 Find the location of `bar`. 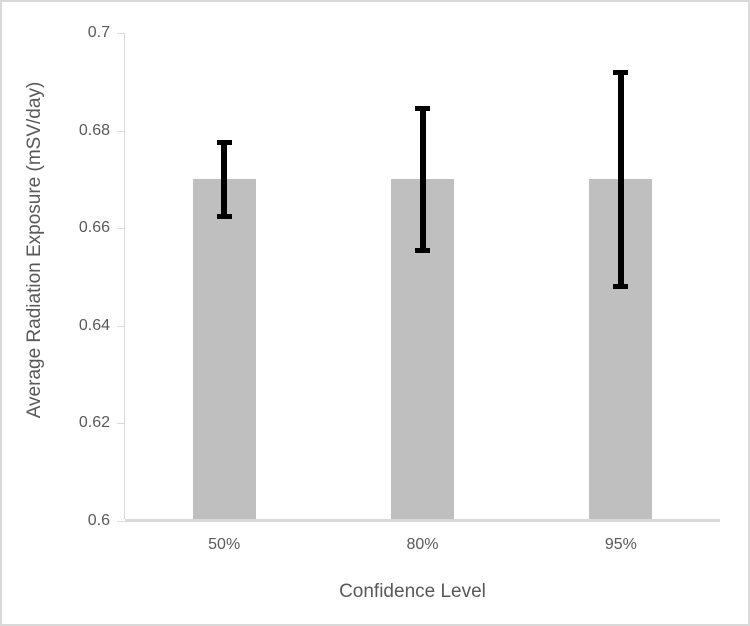

bar is located at coordinates (224, 350).